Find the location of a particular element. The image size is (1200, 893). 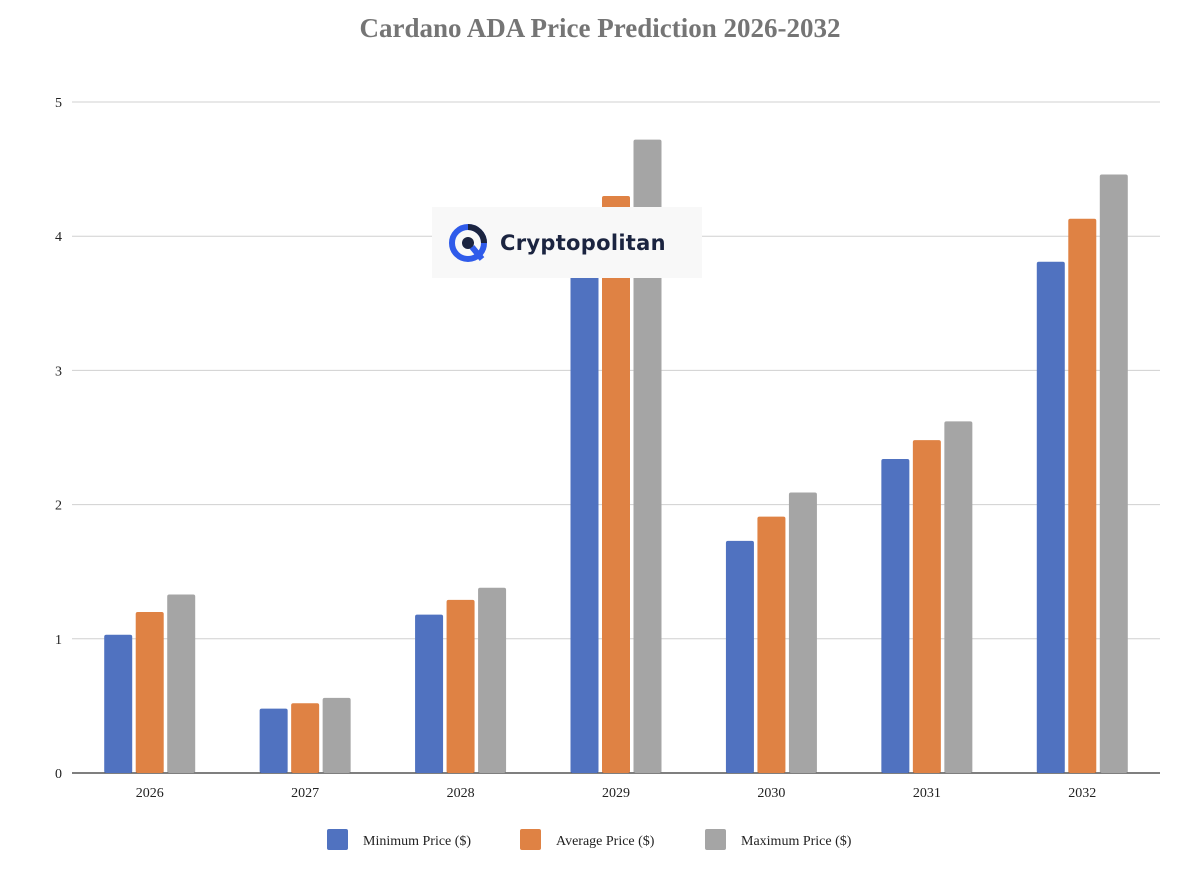

bar-maximum-2032 is located at coordinates (1113, 473).